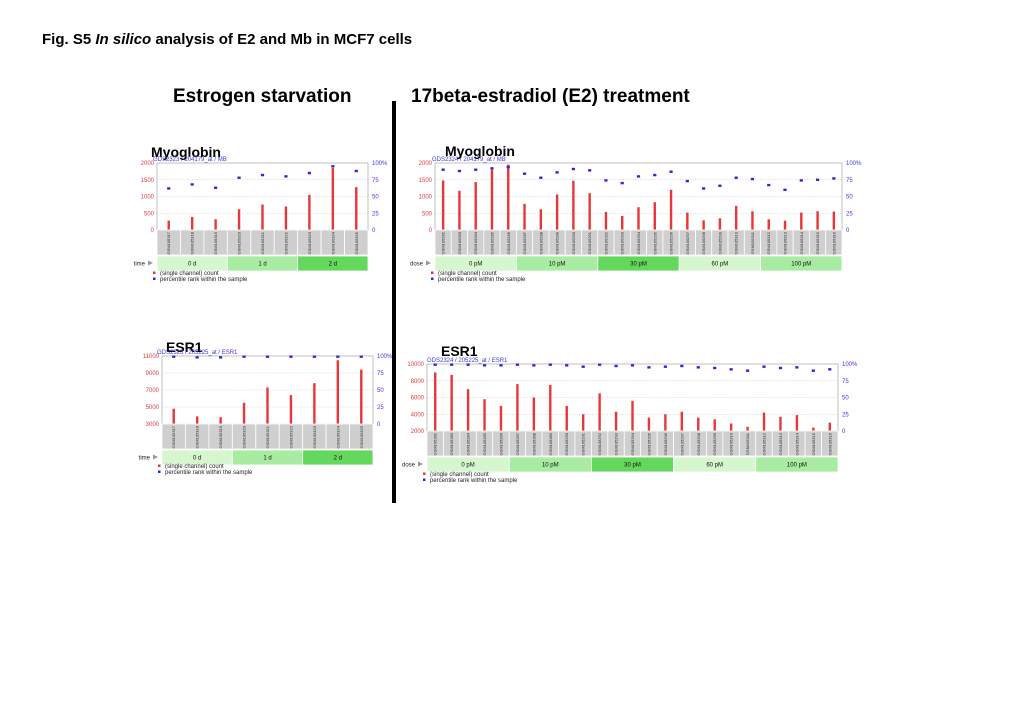 Image resolution: width=1023 pixels, height=708 pixels. I want to click on y-tick-label: 11000, so click(151, 357).